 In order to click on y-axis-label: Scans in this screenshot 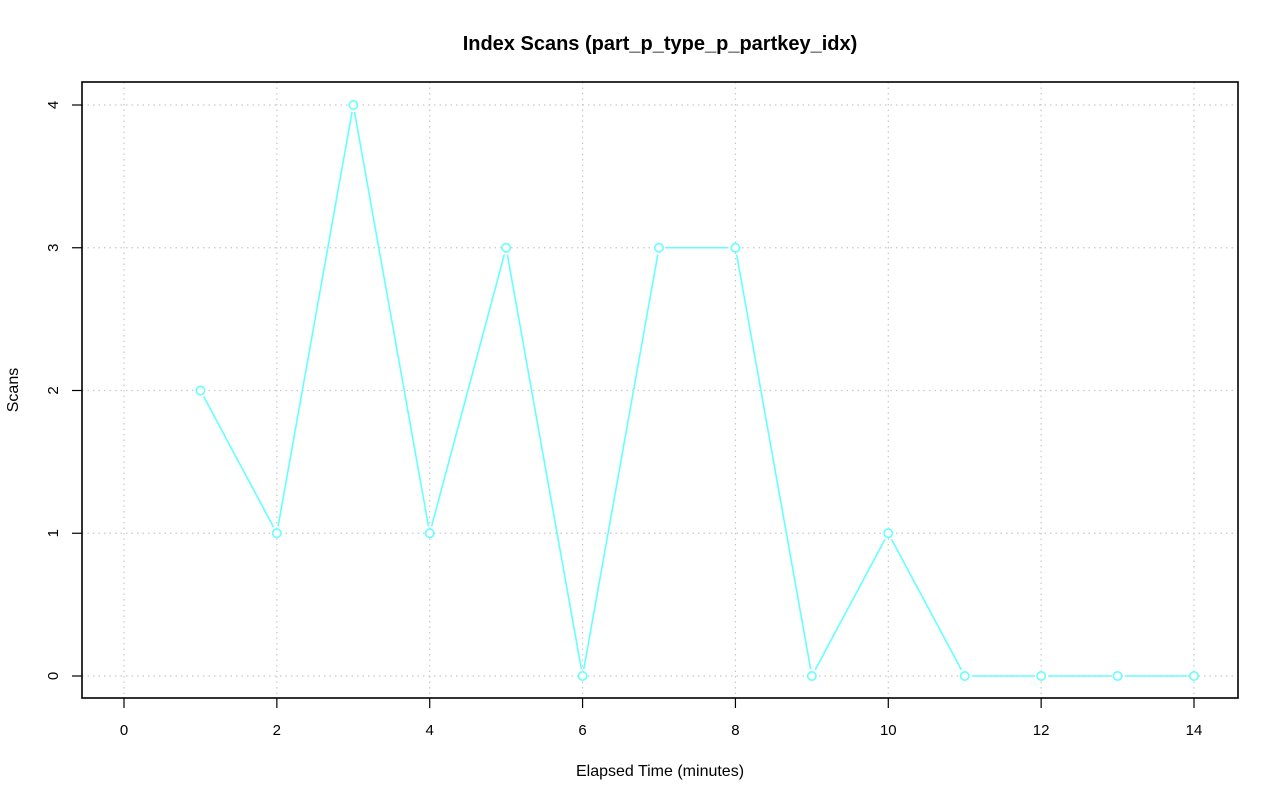, I will do `click(13, 390)`.